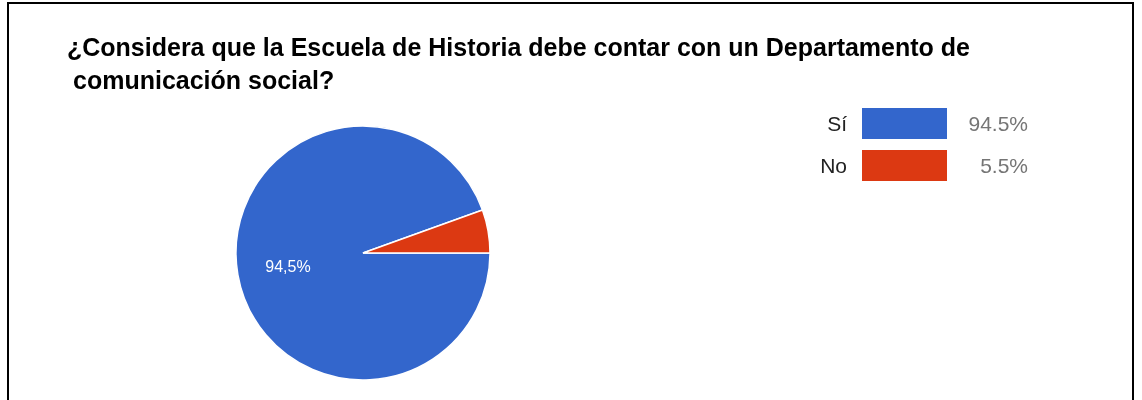  What do you see at coordinates (833, 165) in the screenshot?
I see `legend-label: No` at bounding box center [833, 165].